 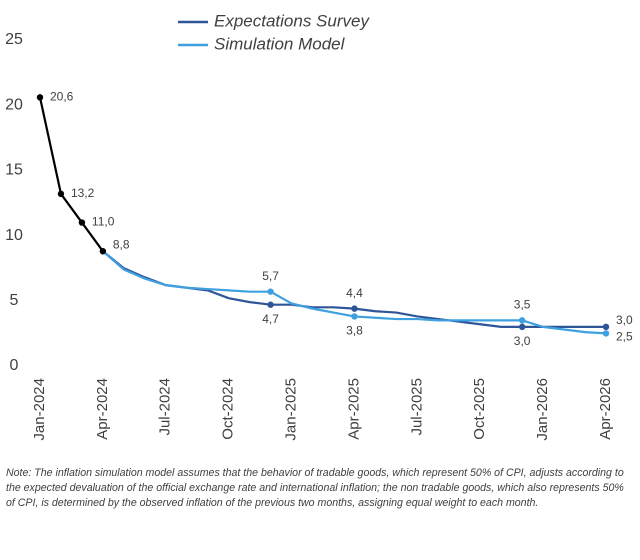 What do you see at coordinates (416, 407) in the screenshot?
I see `x-tick-label: Jul-2025` at bounding box center [416, 407].